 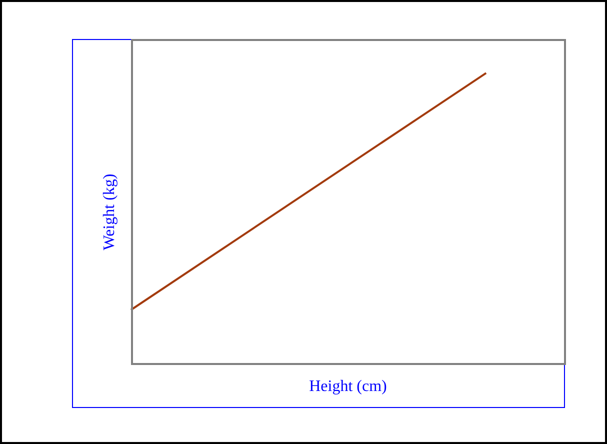 What do you see at coordinates (110, 212) in the screenshot?
I see `y-axis-title: Weight (kg)` at bounding box center [110, 212].